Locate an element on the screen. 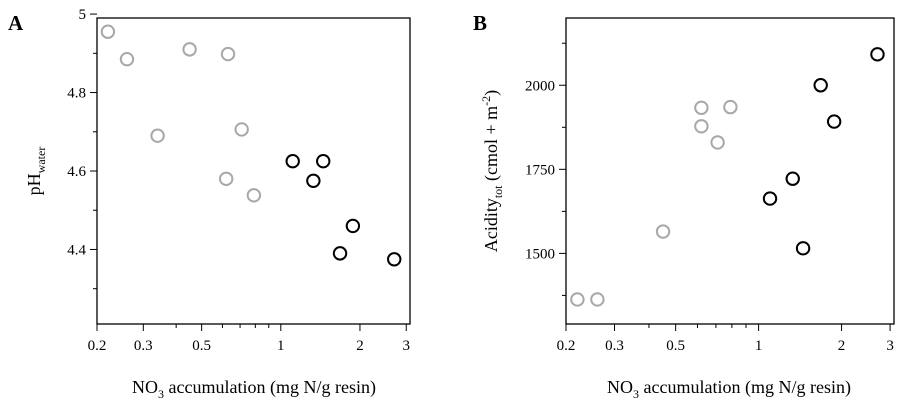  y-axis-title-b: Aciditytot (cmol + m-2) is located at coordinates (492, 171).